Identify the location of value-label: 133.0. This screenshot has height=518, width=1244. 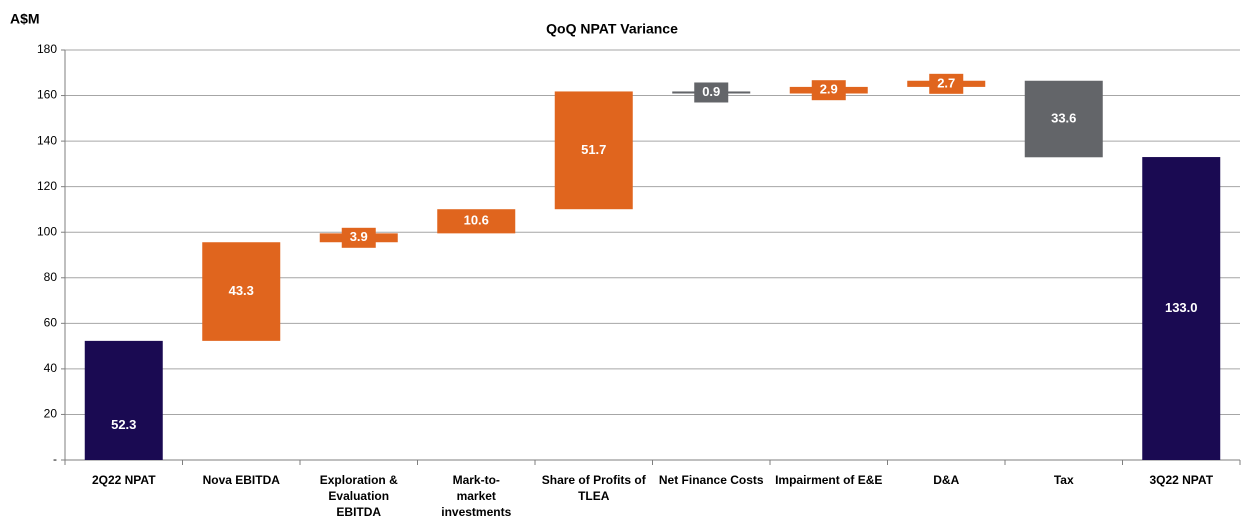
(1181, 307).